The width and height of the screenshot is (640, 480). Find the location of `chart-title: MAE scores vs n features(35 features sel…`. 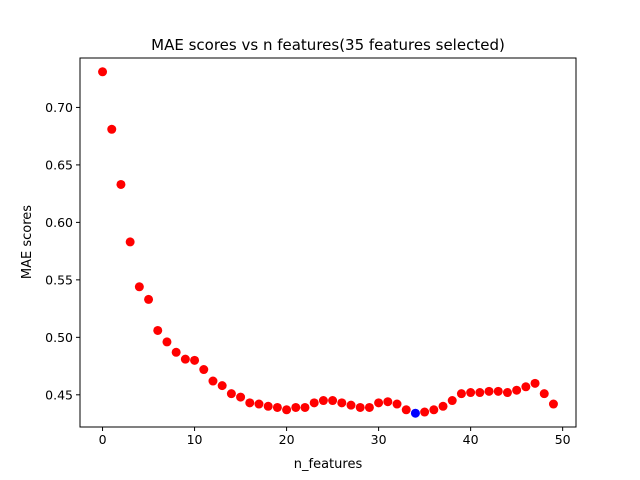

chart-title: MAE scores vs n features(35 features sel… is located at coordinates (328, 45).